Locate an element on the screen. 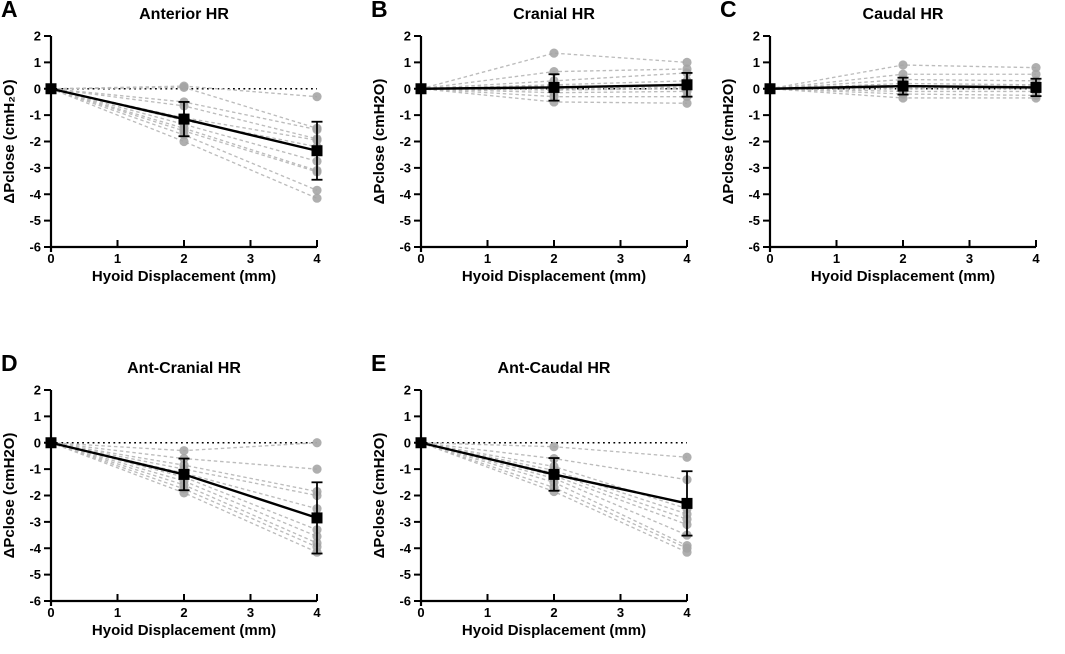 This screenshot has width=1065, height=654. panel-letter: E is located at coordinates (379, 363).